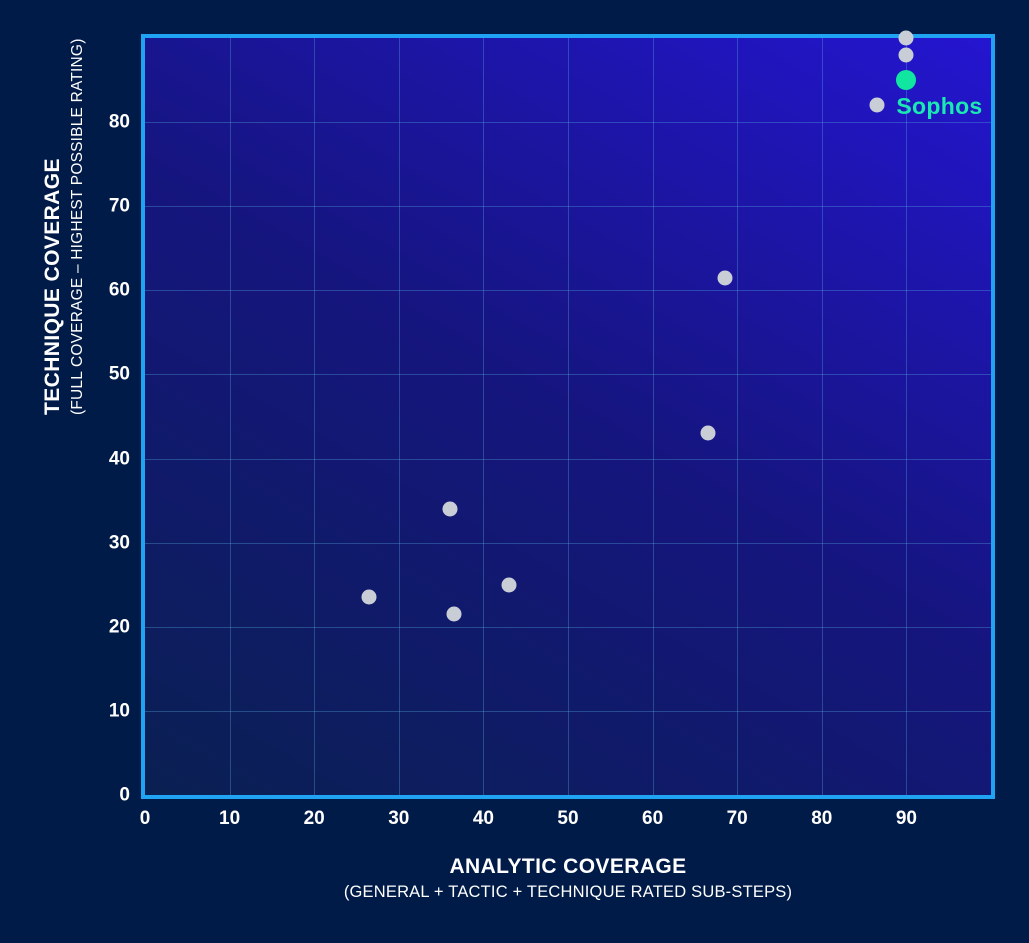 The width and height of the screenshot is (1029, 943). What do you see at coordinates (230, 818) in the screenshot?
I see `x-tick-label-10: 10` at bounding box center [230, 818].